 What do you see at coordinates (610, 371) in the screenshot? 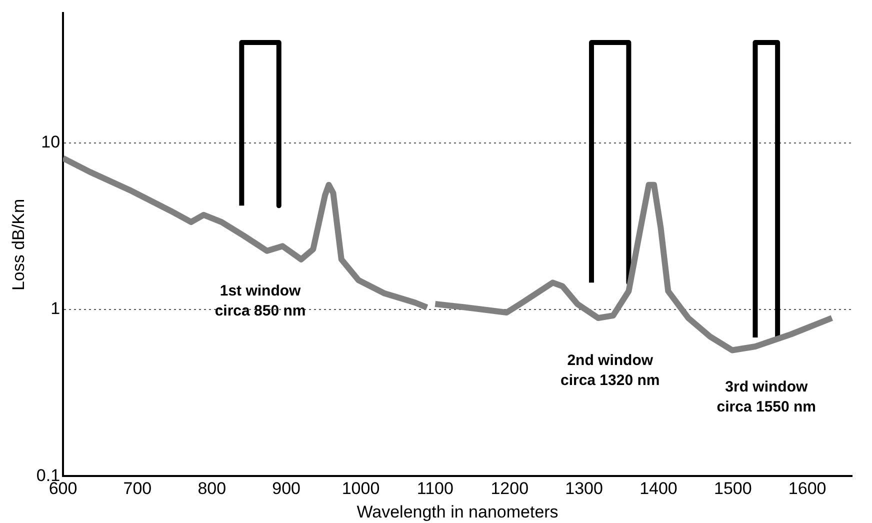
I see `annotation: 2nd window circa 1320 nm` at bounding box center [610, 371].